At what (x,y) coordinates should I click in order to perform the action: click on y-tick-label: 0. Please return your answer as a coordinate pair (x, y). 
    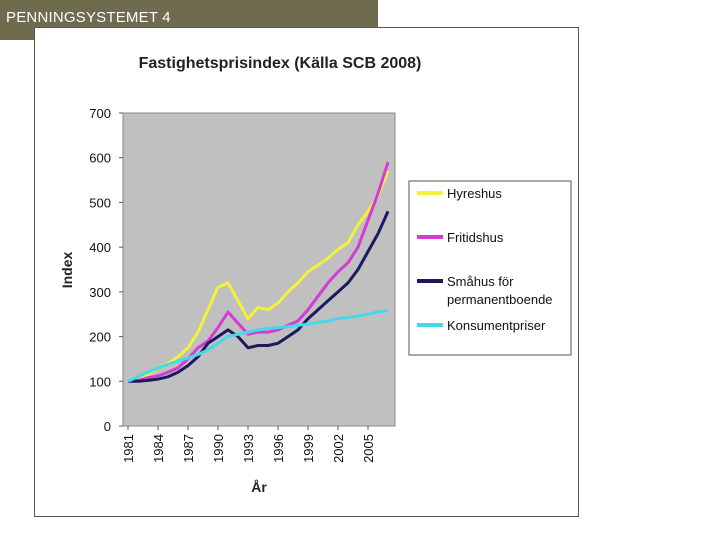
    Looking at the image, I should click on (107, 426).